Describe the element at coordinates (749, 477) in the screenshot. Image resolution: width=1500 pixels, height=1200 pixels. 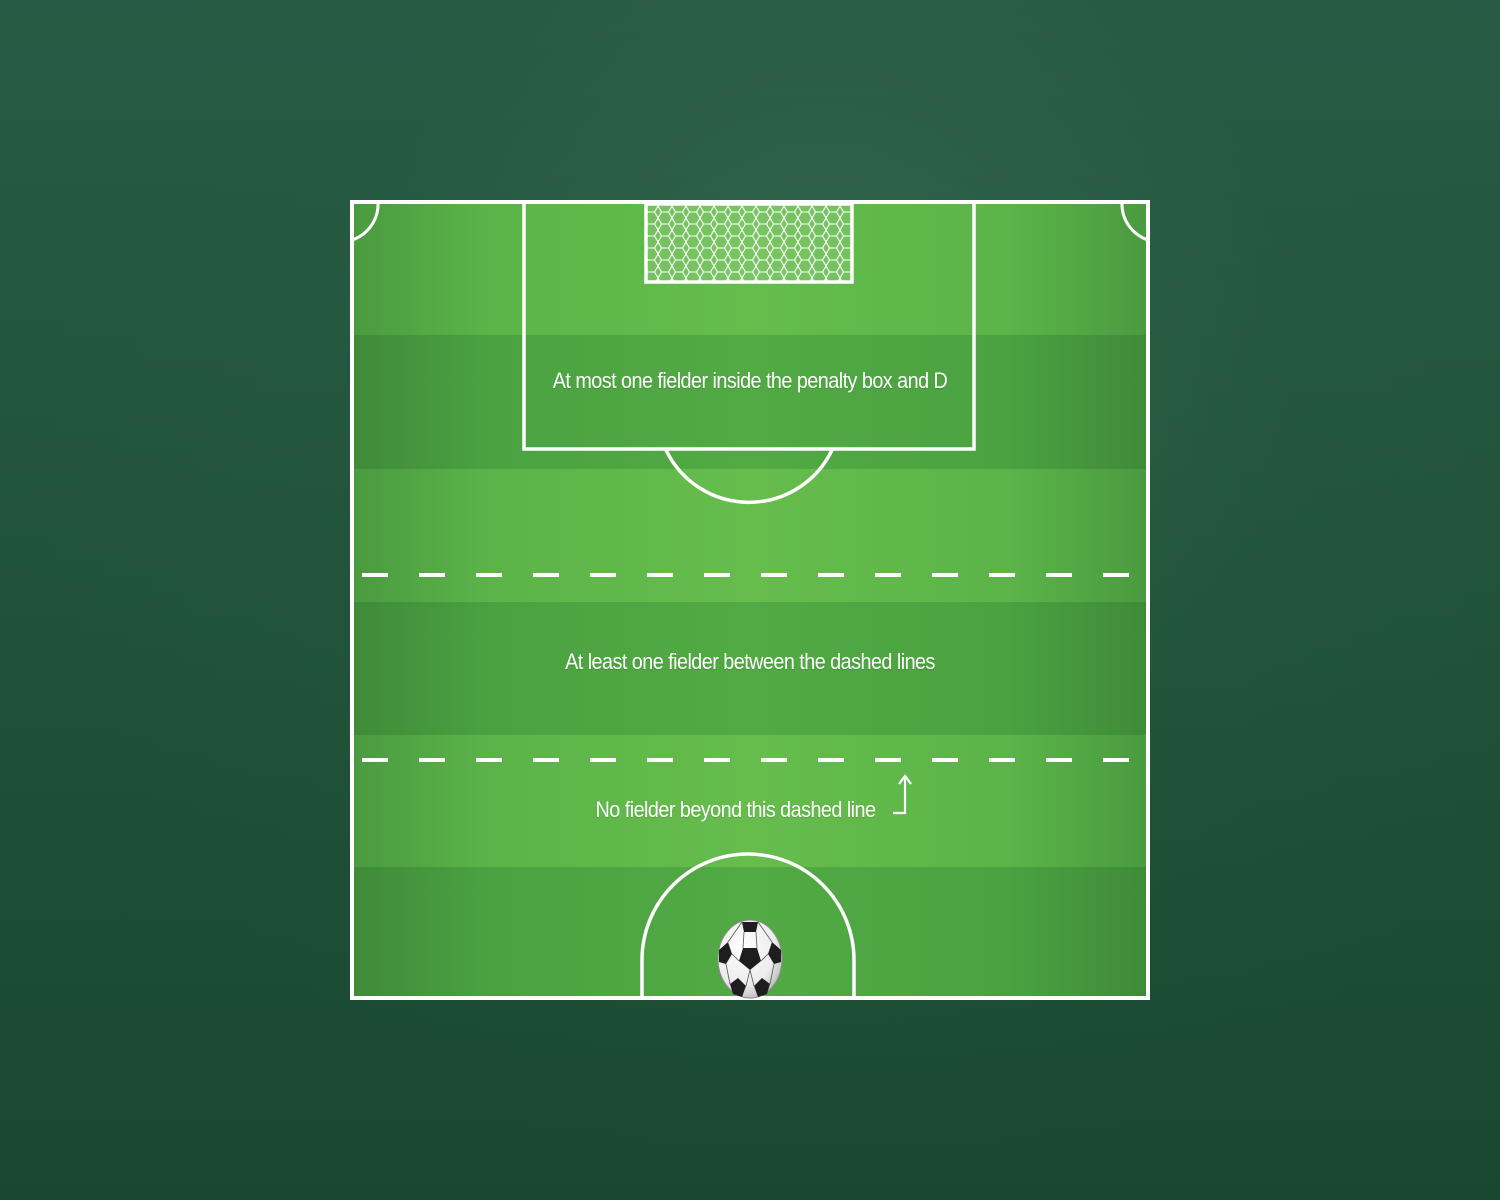
I see `penalty-d-arc` at that location.